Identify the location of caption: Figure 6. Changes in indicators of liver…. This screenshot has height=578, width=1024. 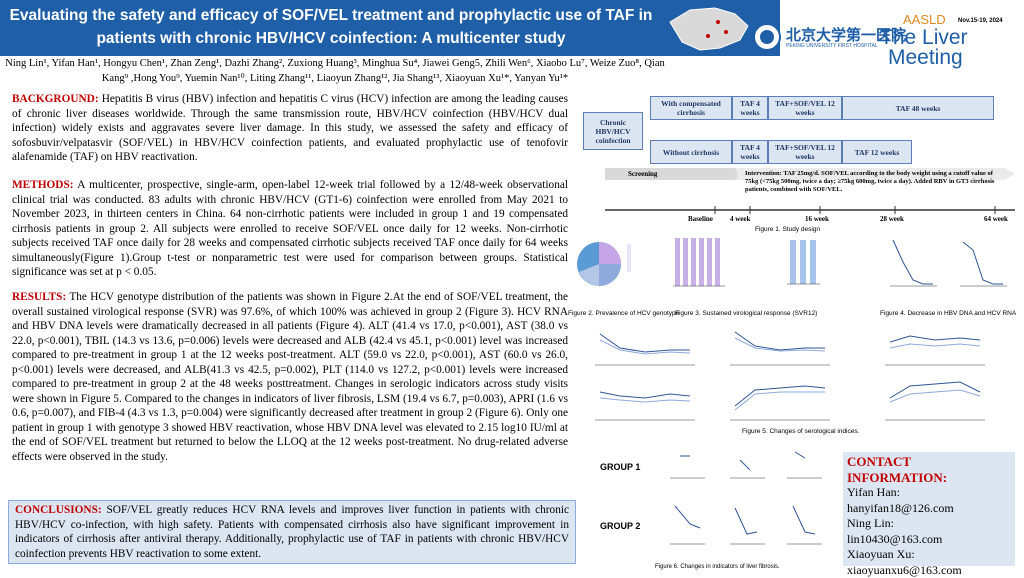
(717, 567).